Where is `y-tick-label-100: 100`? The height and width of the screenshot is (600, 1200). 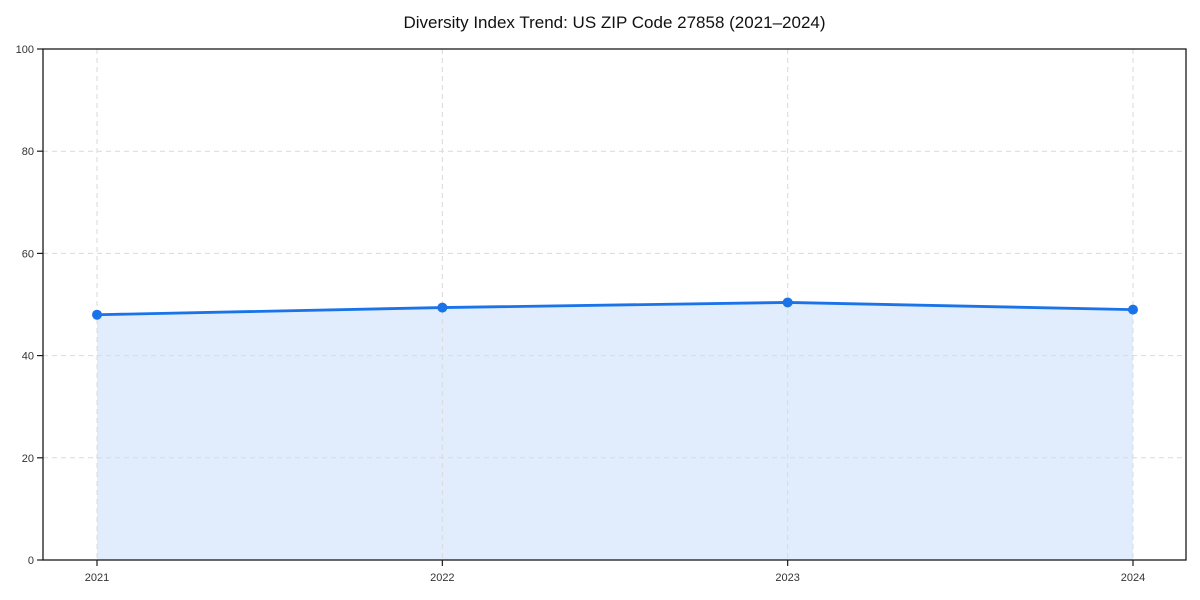 y-tick-label-100: 100 is located at coordinates (25, 50).